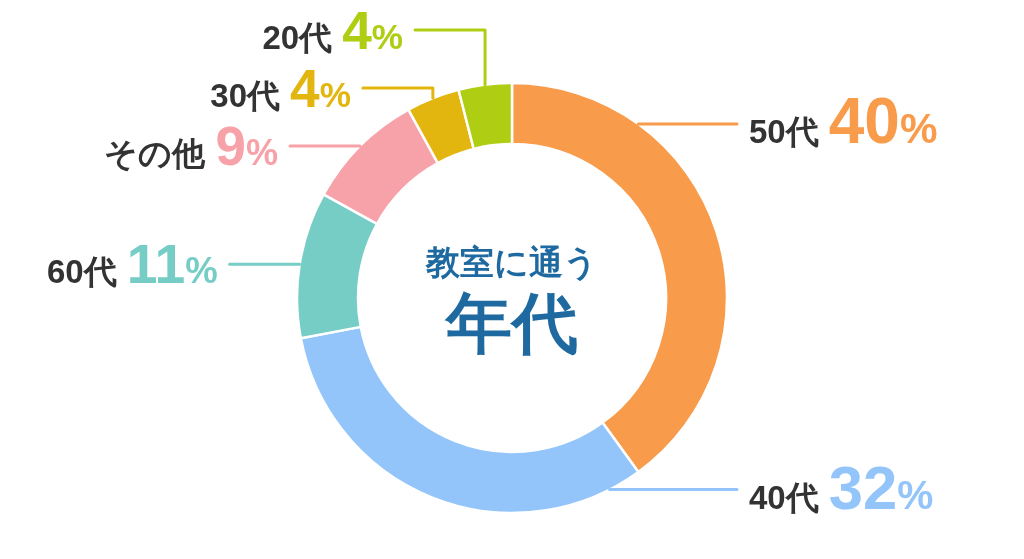 This screenshot has height=559, width=1024. Describe the element at coordinates (512, 323) in the screenshot. I see `subtitle: 年代` at that location.